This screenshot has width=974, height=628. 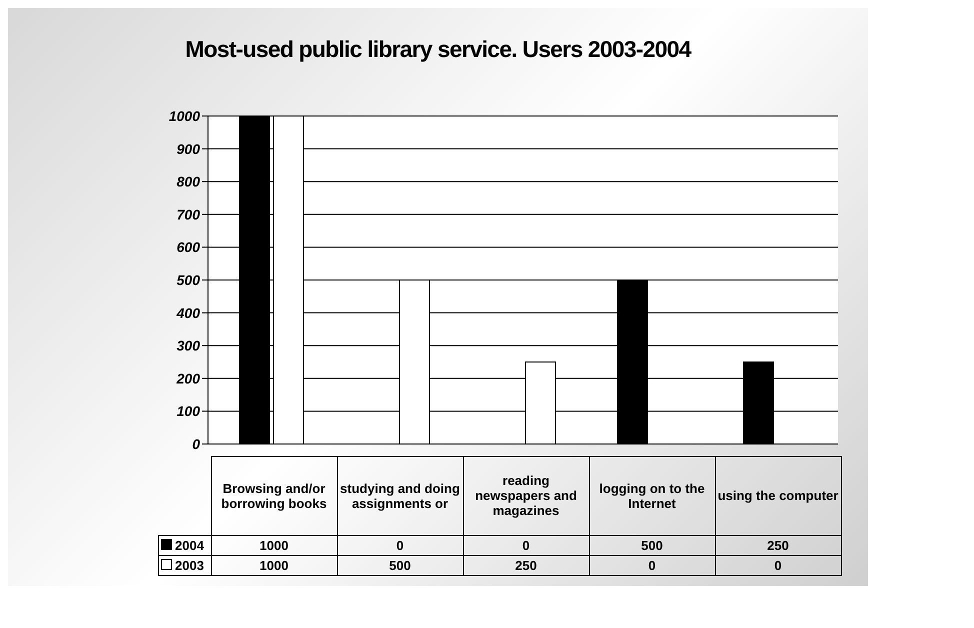 I want to click on y-tick-label: 800, so click(x=188, y=182).